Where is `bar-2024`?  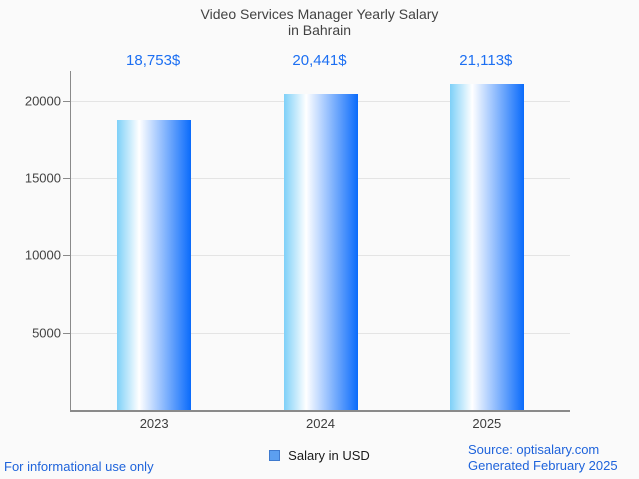 bar-2024 is located at coordinates (320, 252).